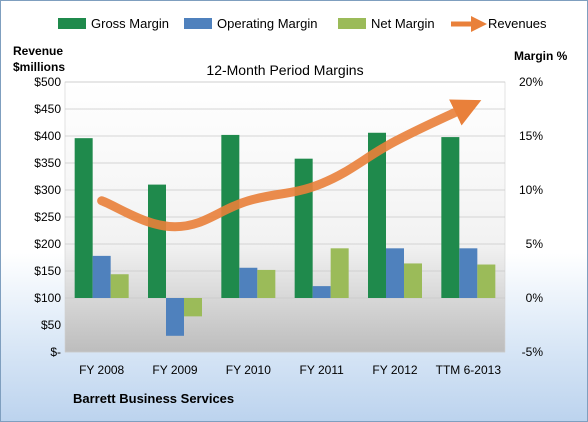 This screenshot has width=588, height=422. Describe the element at coordinates (153, 398) in the screenshot. I see `company-label: Barrett Business Services` at that location.